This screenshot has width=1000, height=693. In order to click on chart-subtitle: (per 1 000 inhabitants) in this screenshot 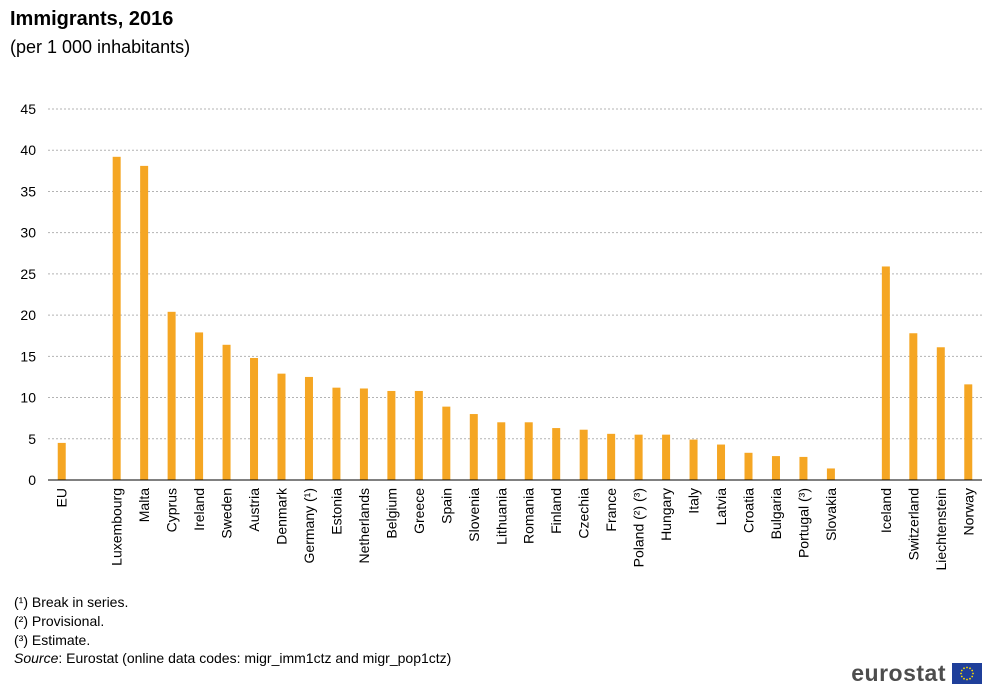, I will do `click(100, 47)`.